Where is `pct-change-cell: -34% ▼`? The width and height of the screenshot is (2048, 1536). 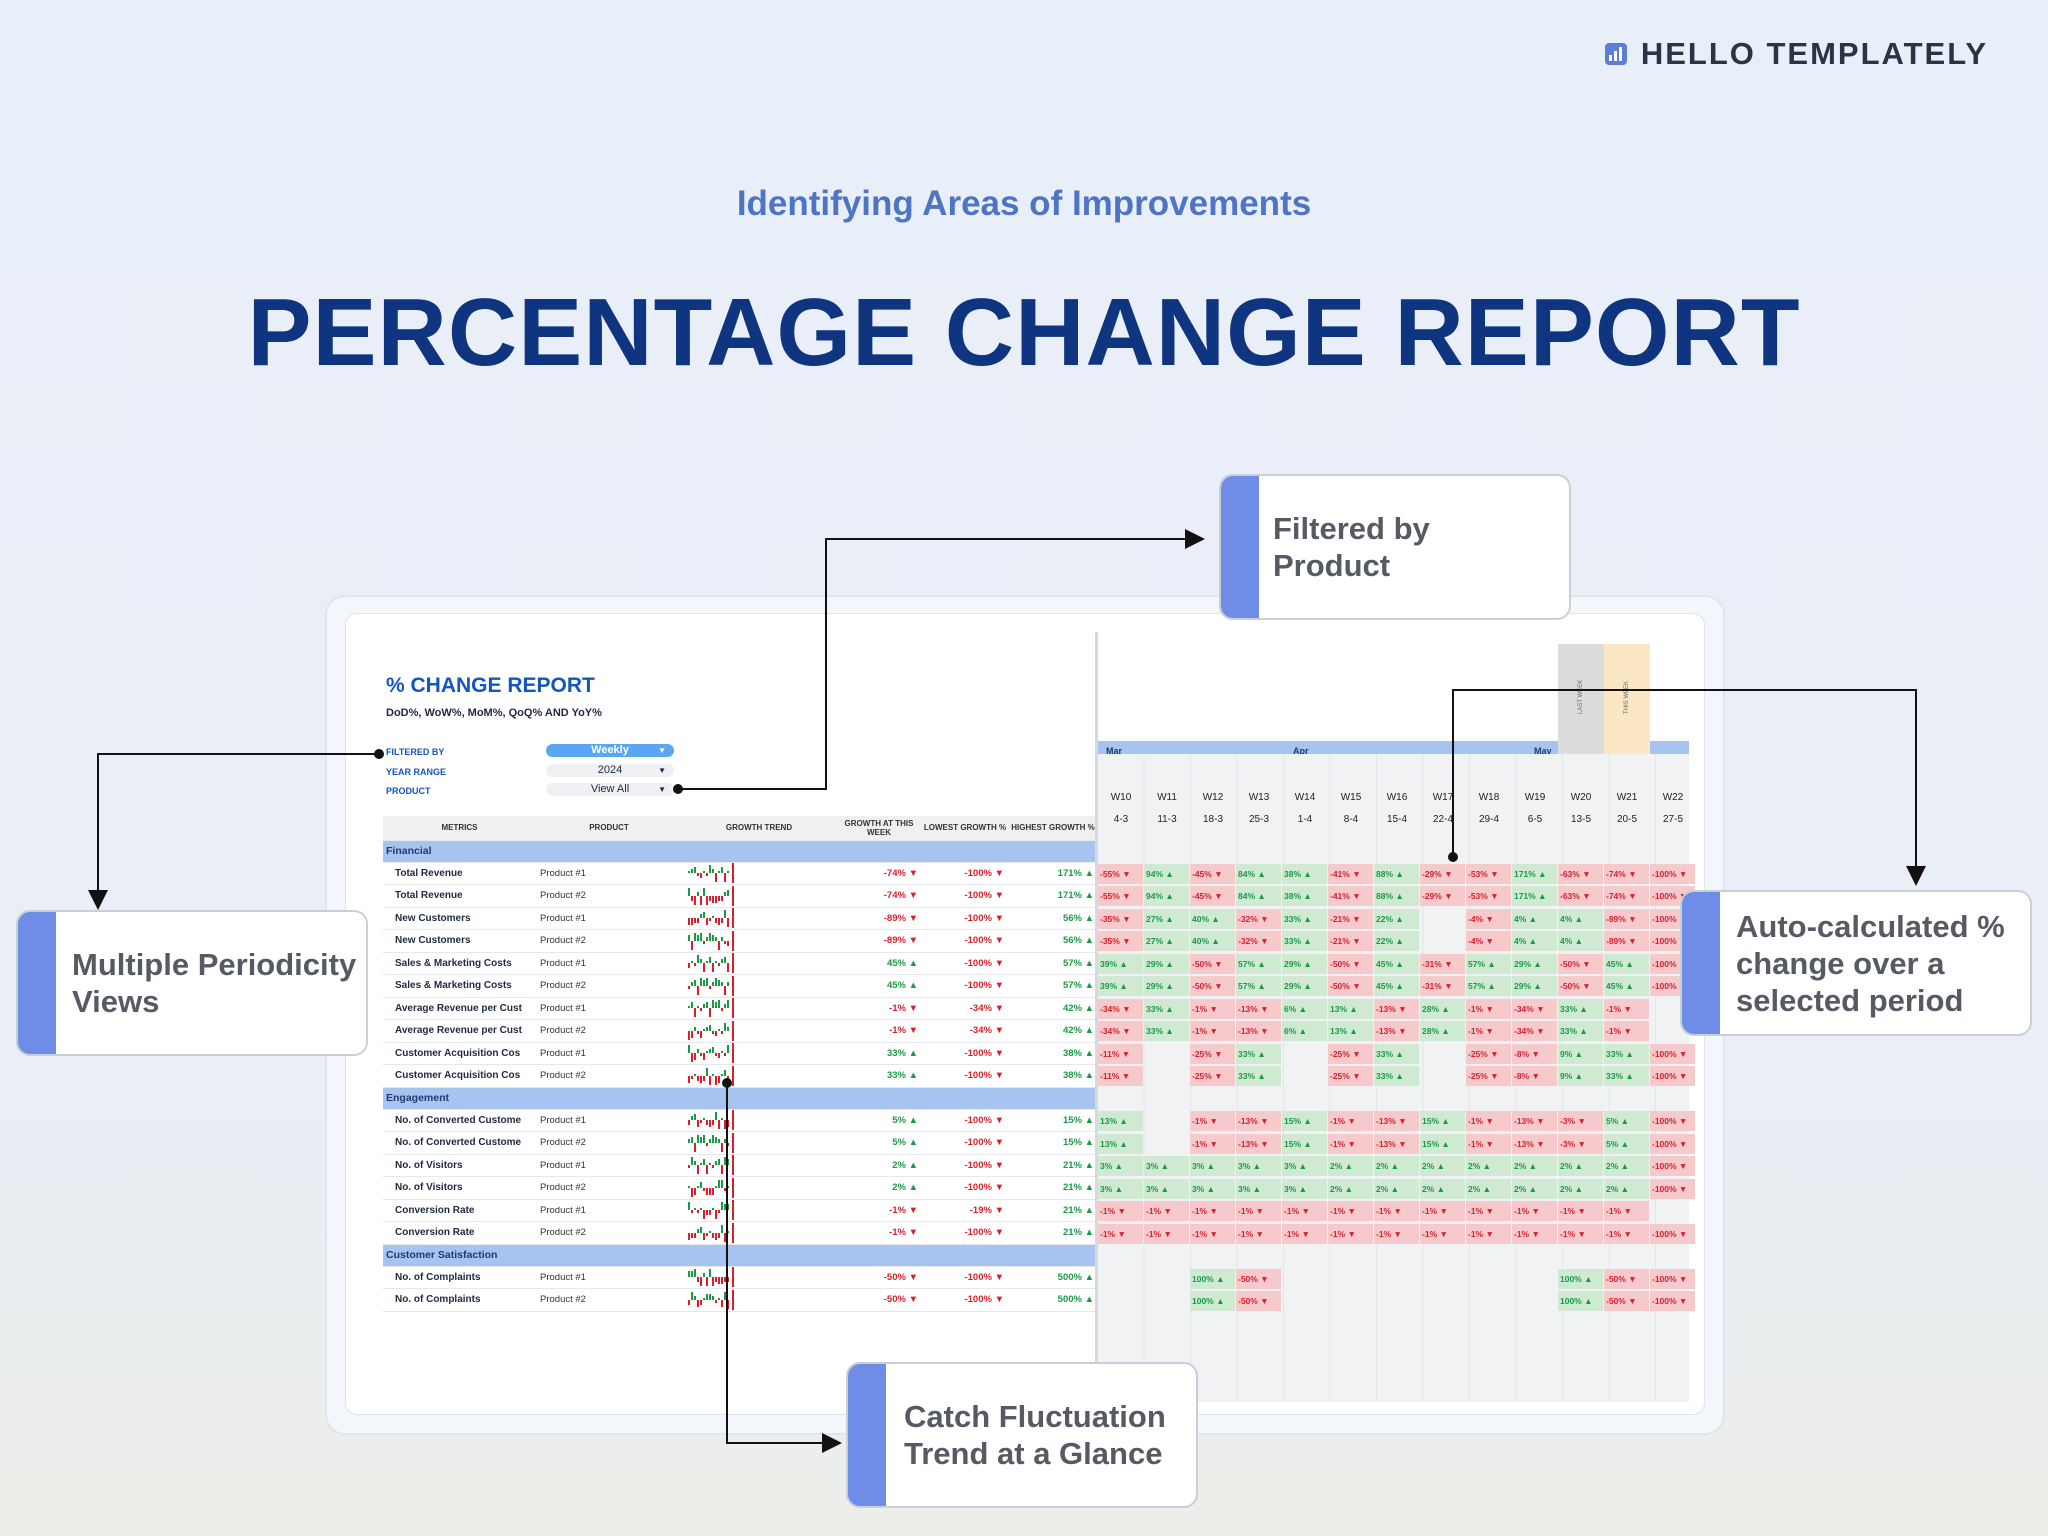
pct-change-cell: -34% ▼ is located at coordinates (1120, 1008).